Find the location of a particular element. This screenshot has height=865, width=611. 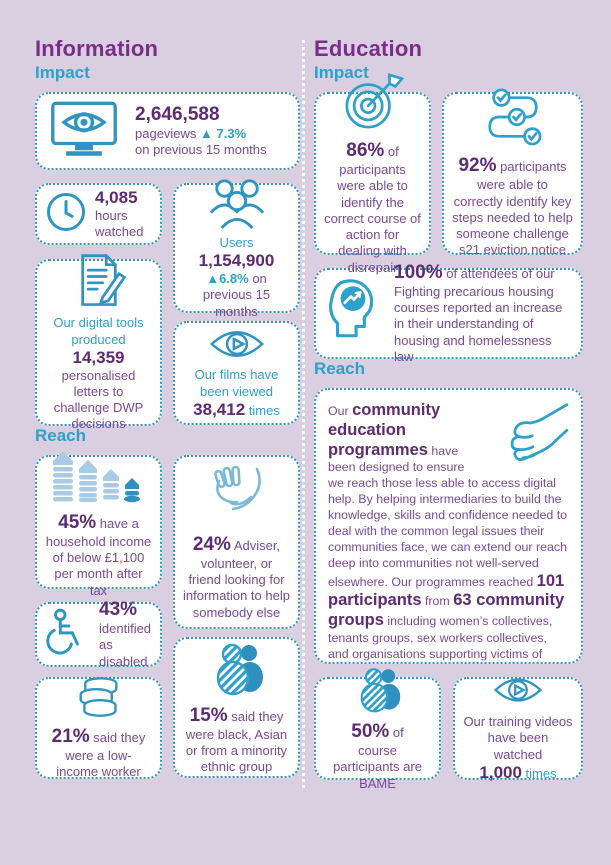

letter-pencil-icon is located at coordinates (99, 283).